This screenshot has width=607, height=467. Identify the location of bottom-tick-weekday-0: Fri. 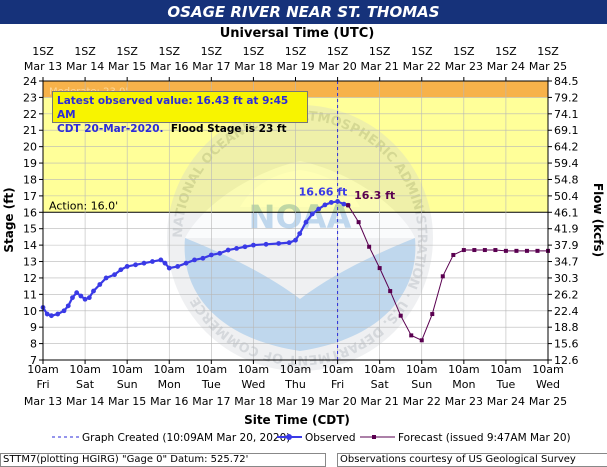
(42, 384).